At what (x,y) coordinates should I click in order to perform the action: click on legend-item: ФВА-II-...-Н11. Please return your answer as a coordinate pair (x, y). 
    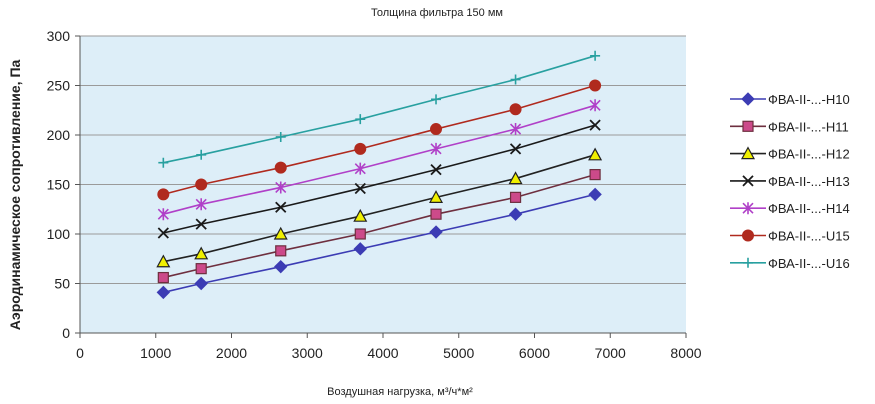
    Looking at the image, I should click on (789, 126).